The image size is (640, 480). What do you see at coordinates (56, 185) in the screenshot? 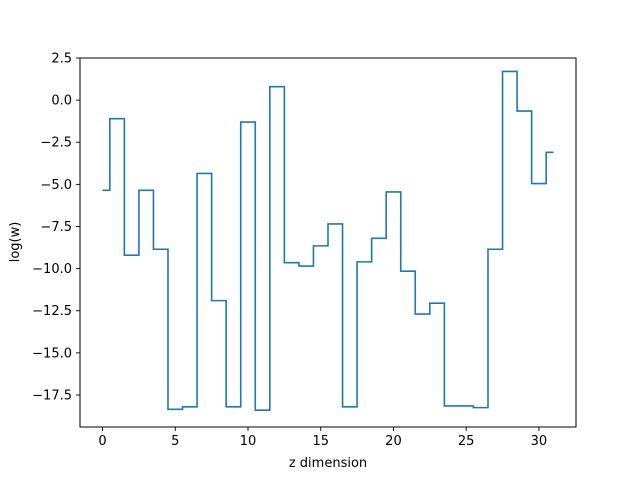
I see `y-tick-label: −5.0` at bounding box center [56, 185].